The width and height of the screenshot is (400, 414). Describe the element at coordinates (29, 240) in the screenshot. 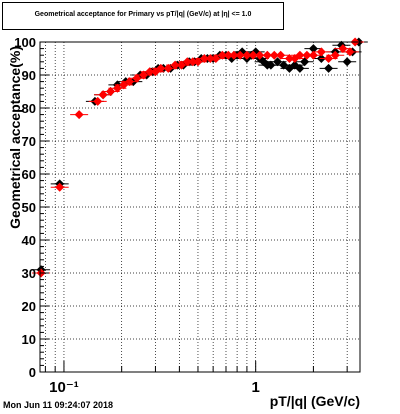

I see `y-tick-label: 40` at that location.